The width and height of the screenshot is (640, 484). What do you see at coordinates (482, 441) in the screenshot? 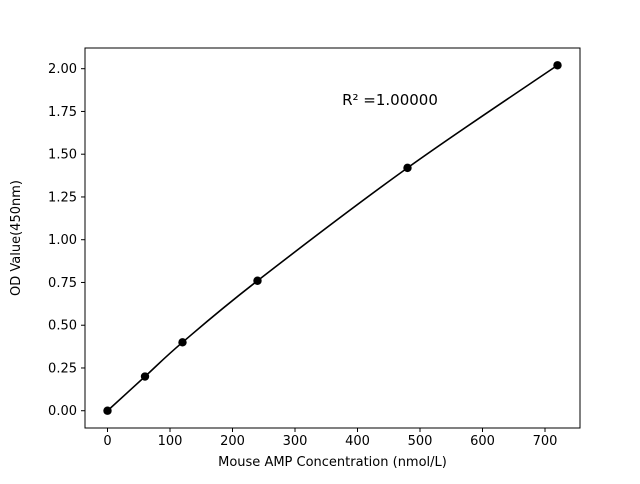
I see `x-tick-label: 600` at bounding box center [482, 441].